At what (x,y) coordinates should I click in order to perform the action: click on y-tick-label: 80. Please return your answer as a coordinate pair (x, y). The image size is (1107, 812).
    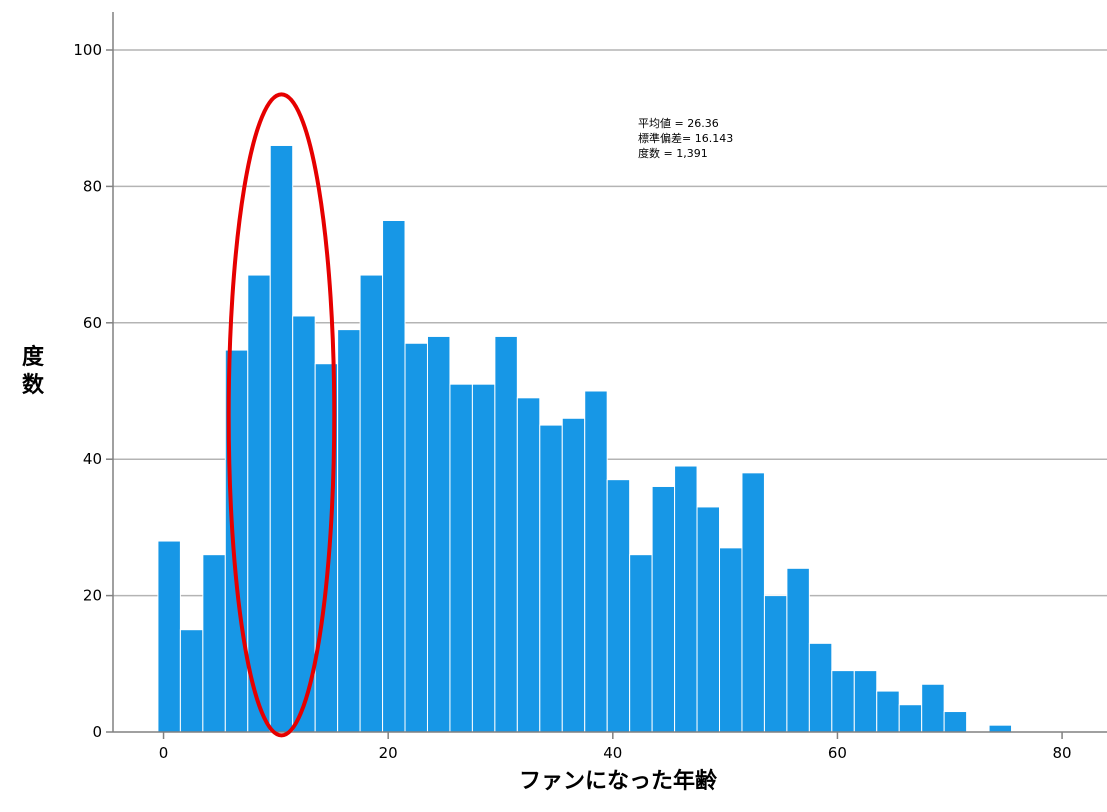
    Looking at the image, I should click on (92, 186).